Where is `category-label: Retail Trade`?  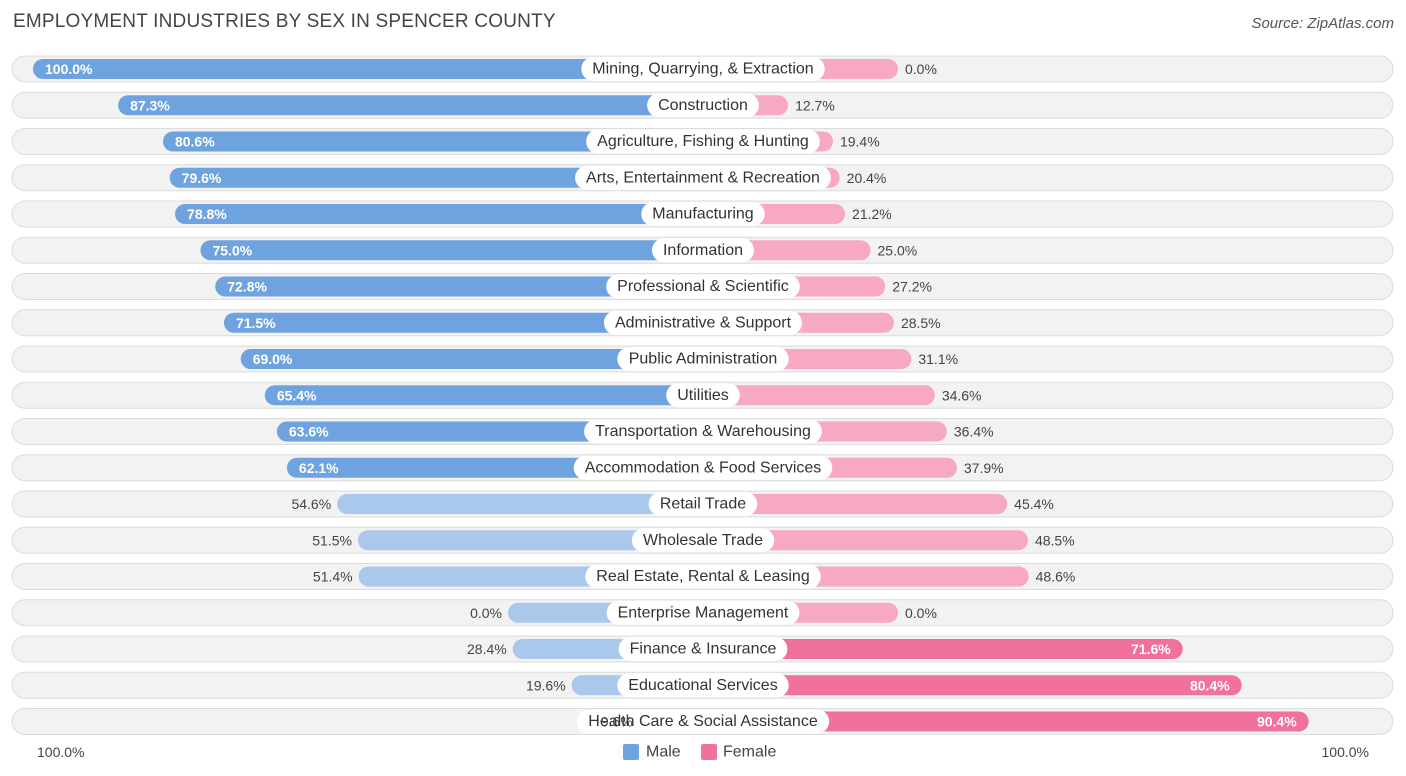 category-label: Retail Trade is located at coordinates (703, 504).